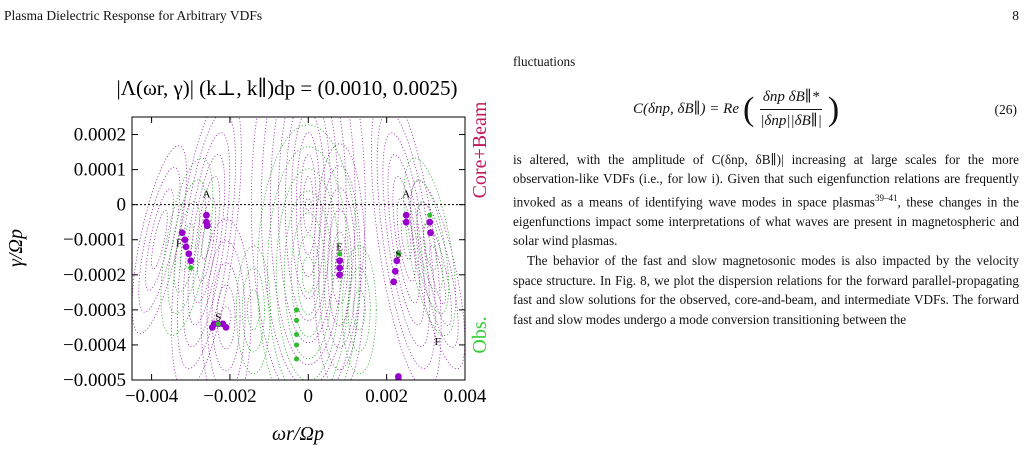 This screenshot has width=1029, height=451. I want to click on y-tick-label: 0.0002, so click(100, 135).